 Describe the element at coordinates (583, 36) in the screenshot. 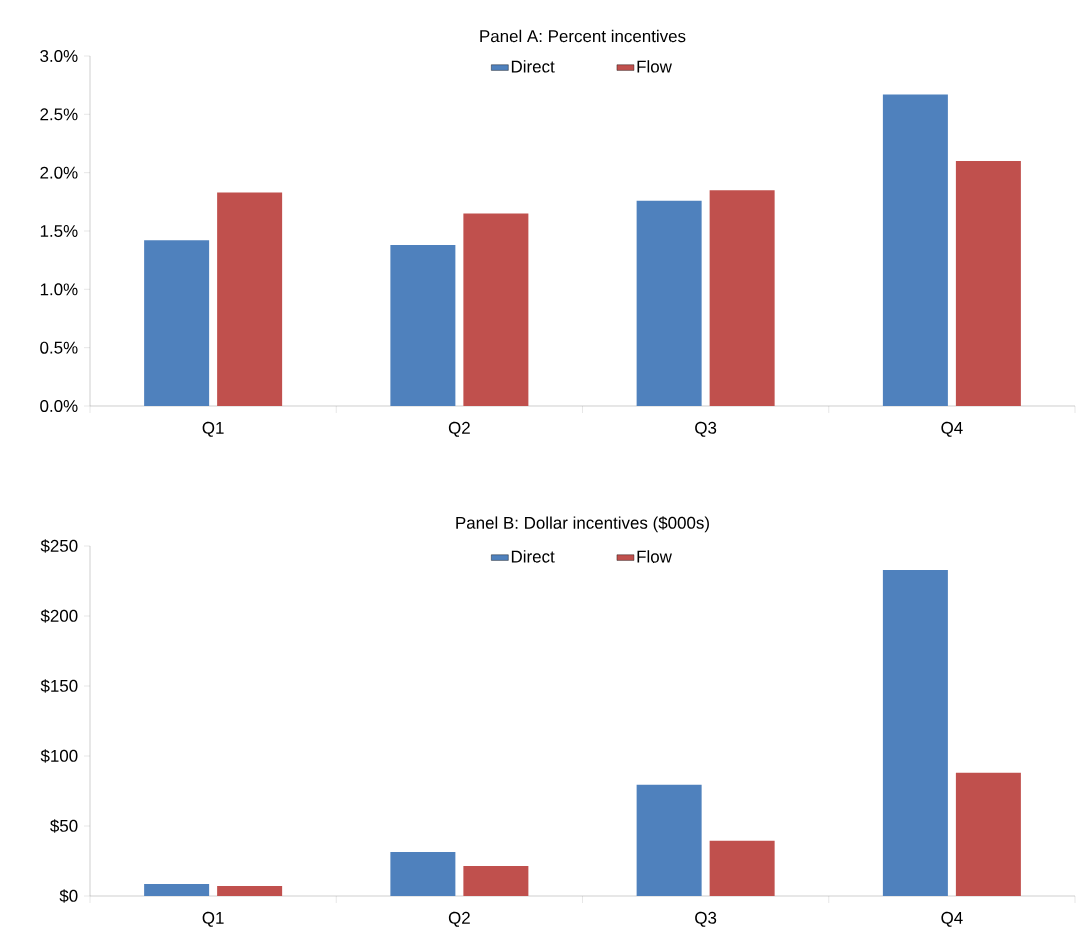

I see `chart-title: Panel A: Percent incentives` at that location.